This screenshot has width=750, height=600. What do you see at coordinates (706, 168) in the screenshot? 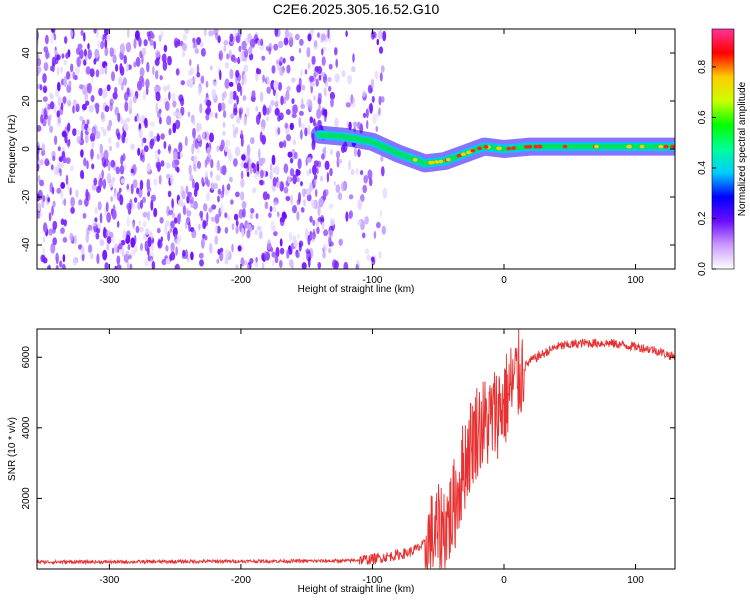
I see `colorbar-ticks: 0.0 0.2 0.4 0.6 0.8` at bounding box center [706, 168].